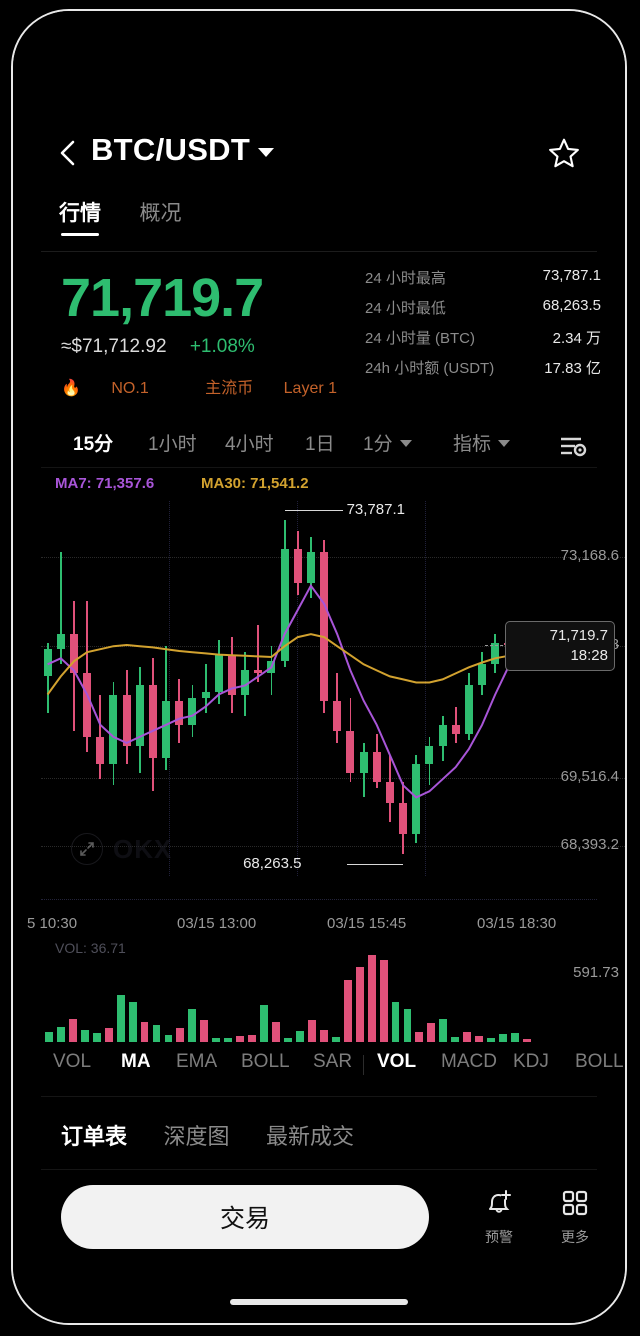  I want to click on time-axis: 5 10:30 03/15 13:00 03/15 15:45 03/15 18:30, so click(326, 922).